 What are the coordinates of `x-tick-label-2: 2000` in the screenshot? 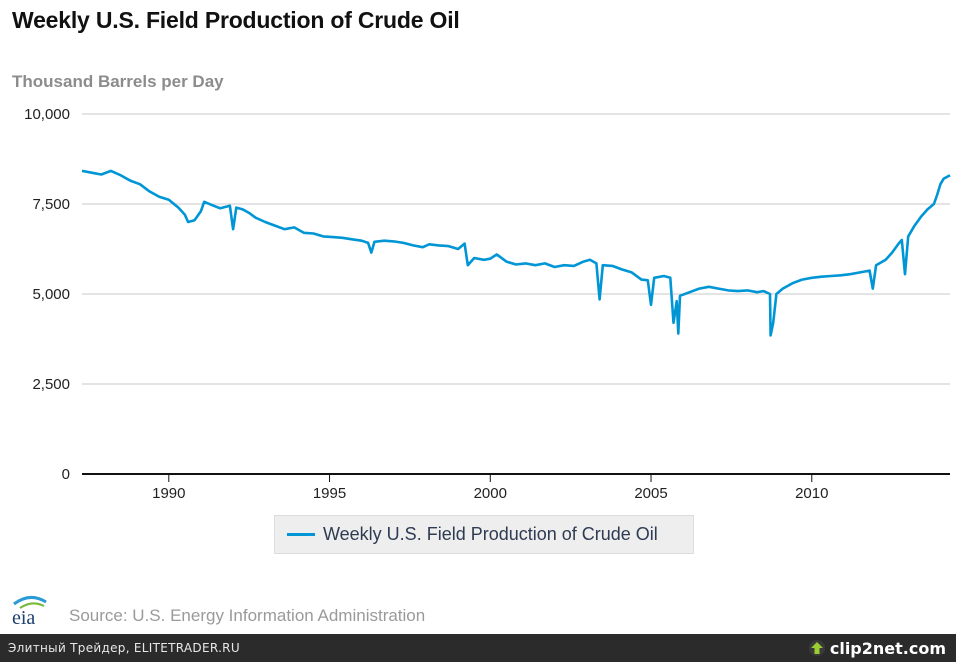 It's located at (490, 493).